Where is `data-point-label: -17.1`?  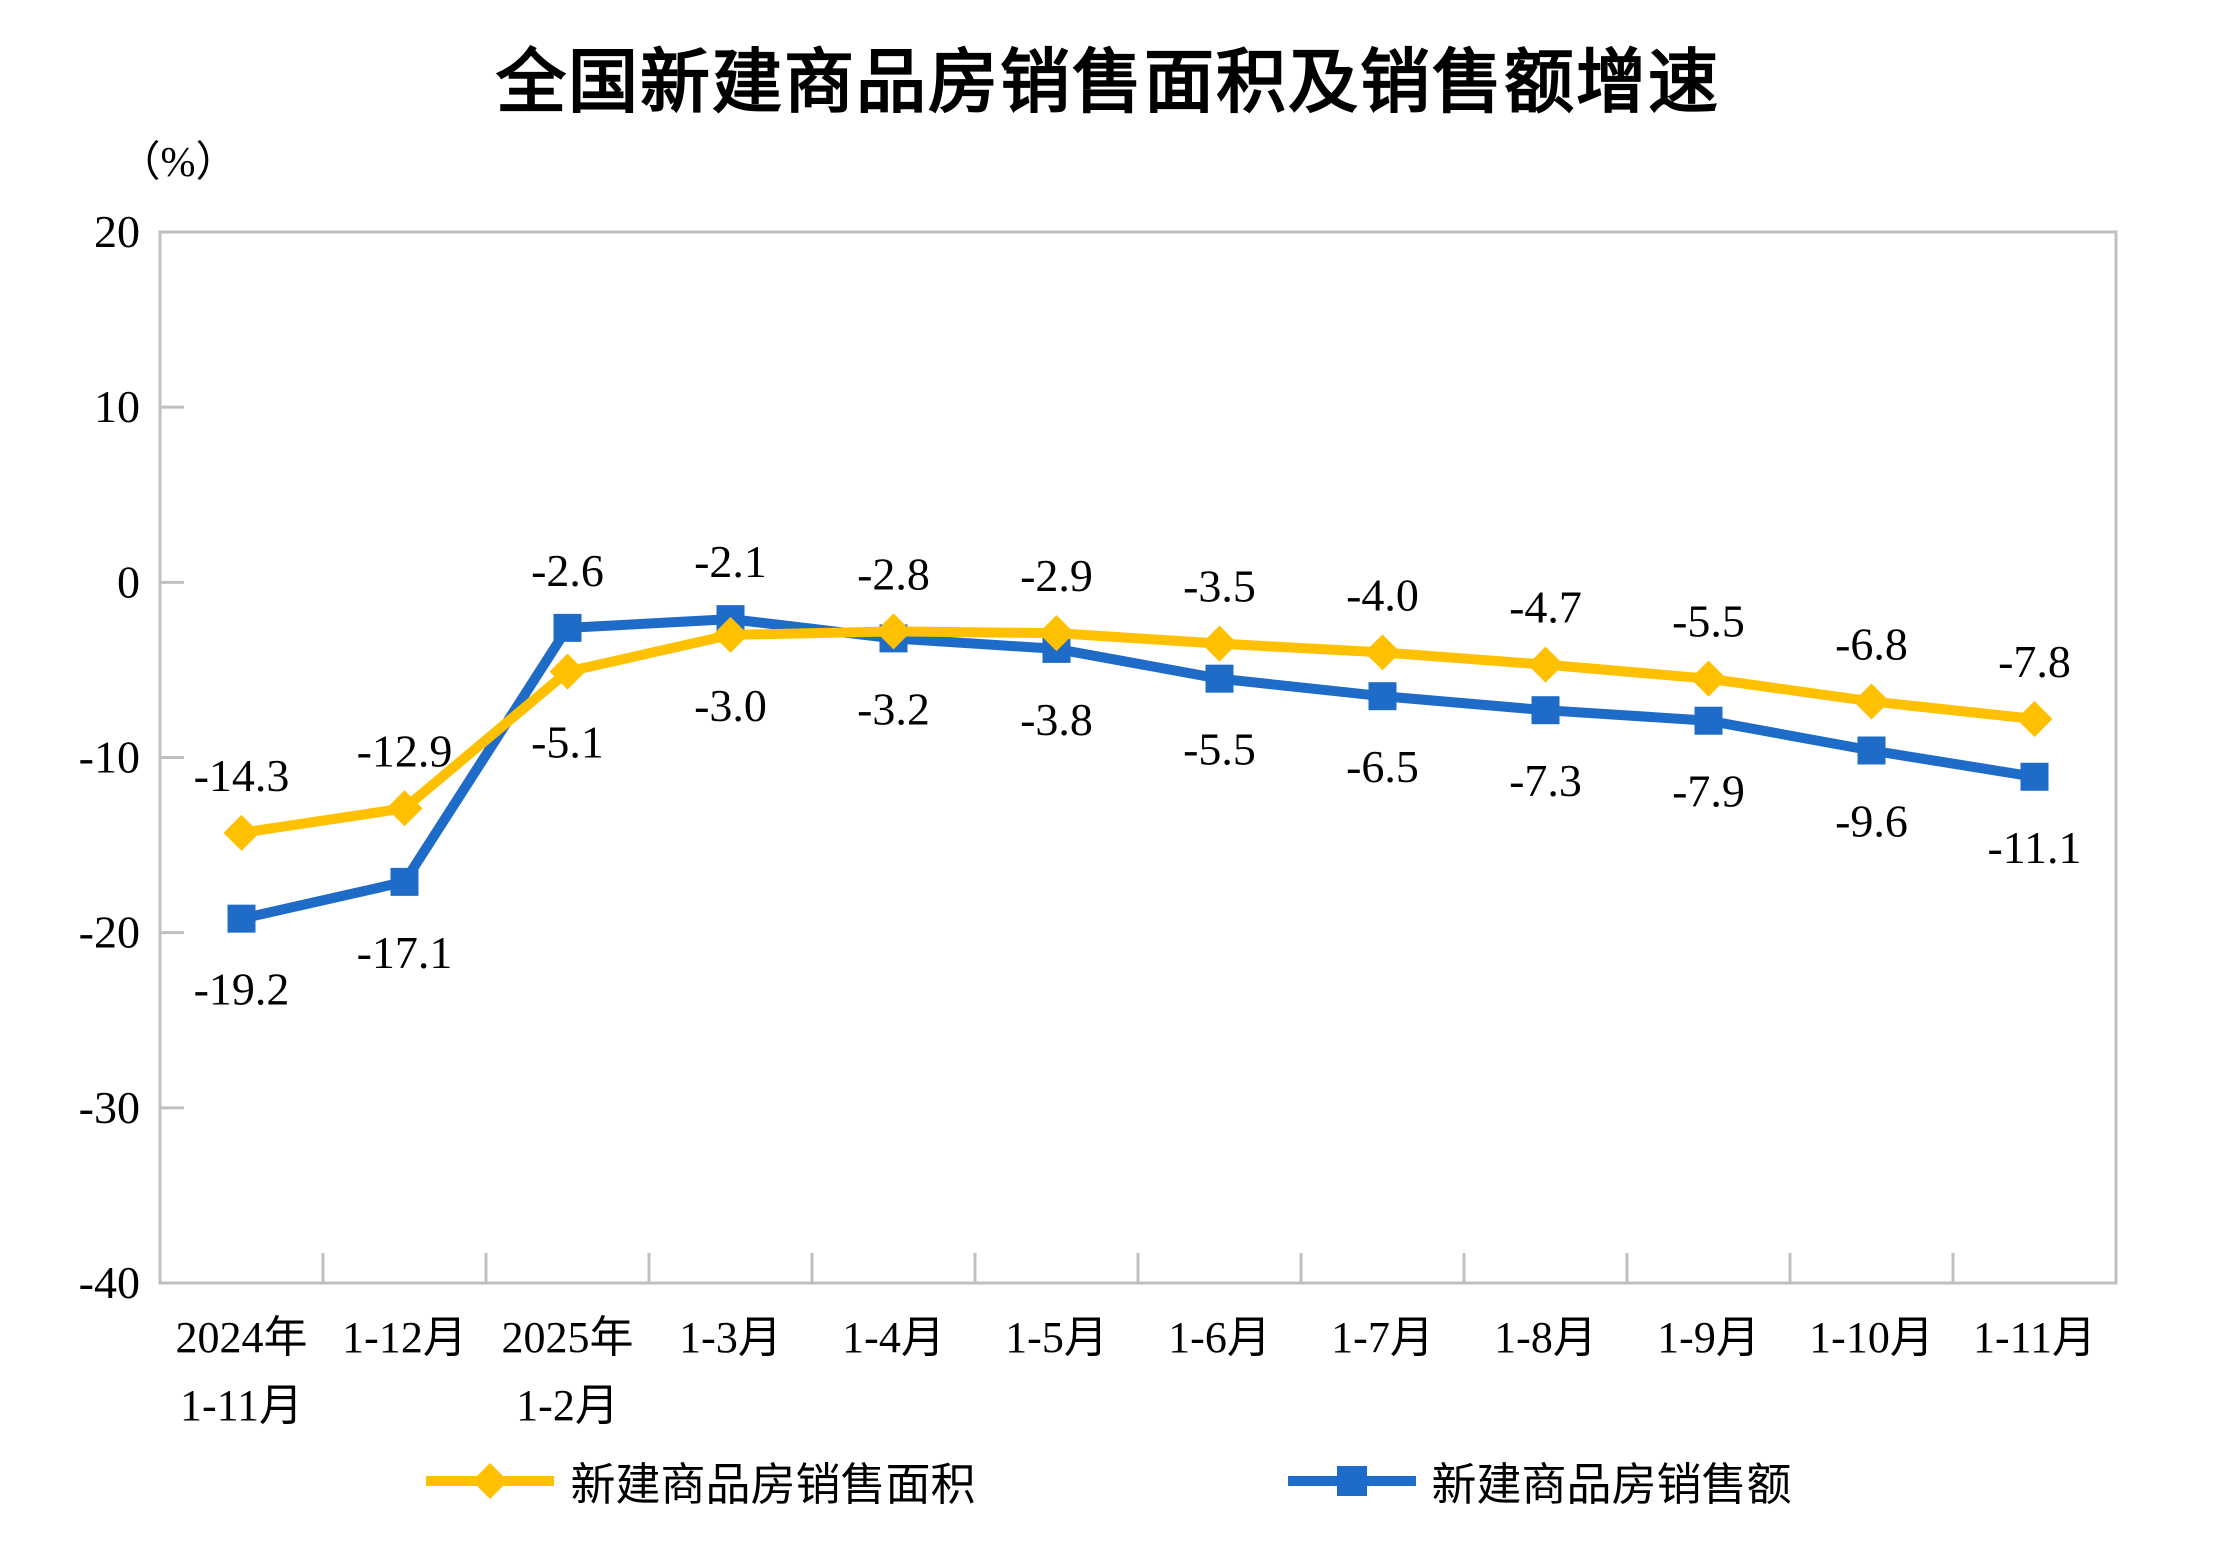 data-point-label: -17.1 is located at coordinates (405, 952).